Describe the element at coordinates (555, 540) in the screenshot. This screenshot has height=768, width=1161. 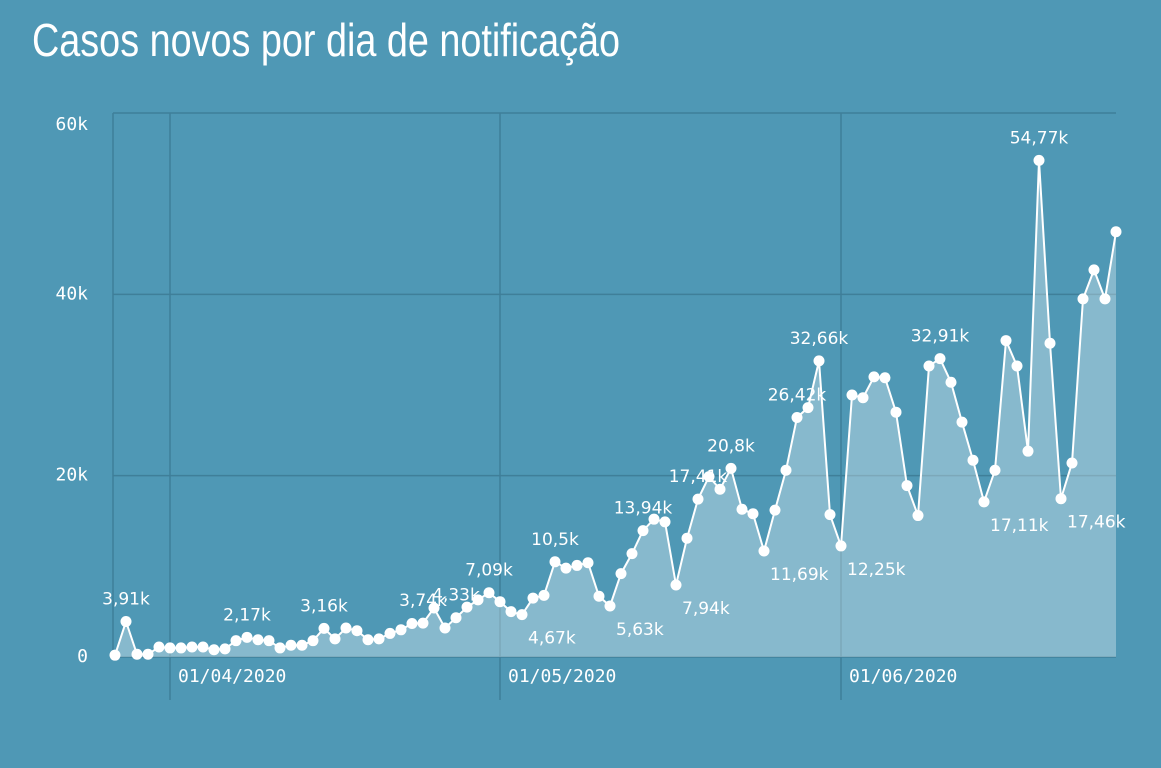
I see `data-label: 10,5k` at that location.